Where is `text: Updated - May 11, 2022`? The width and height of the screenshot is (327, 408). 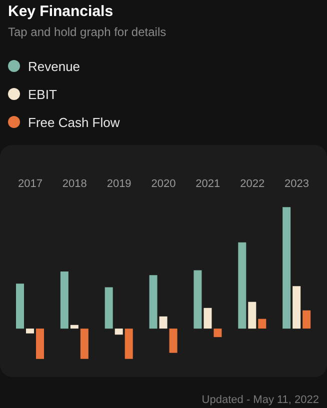
text: Updated - May 11, 2022 is located at coordinates (260, 400).